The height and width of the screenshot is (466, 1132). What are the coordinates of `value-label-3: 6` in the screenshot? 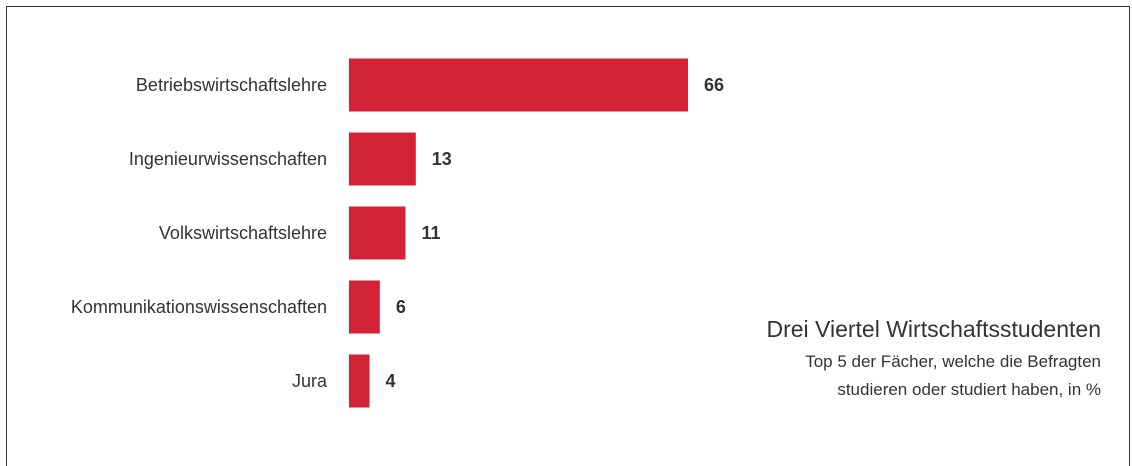 It's located at (401, 307).